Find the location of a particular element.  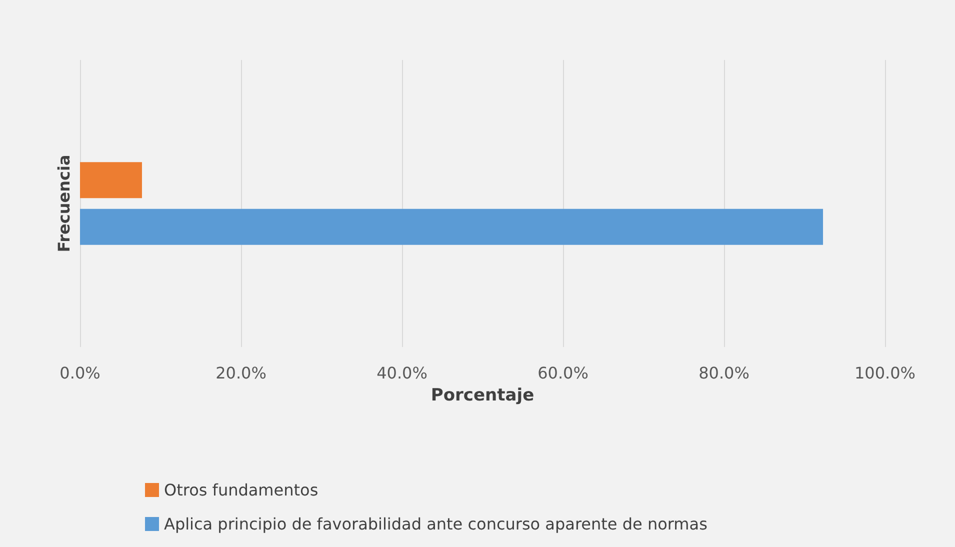

x-tick-label: 60.0% is located at coordinates (563, 373).